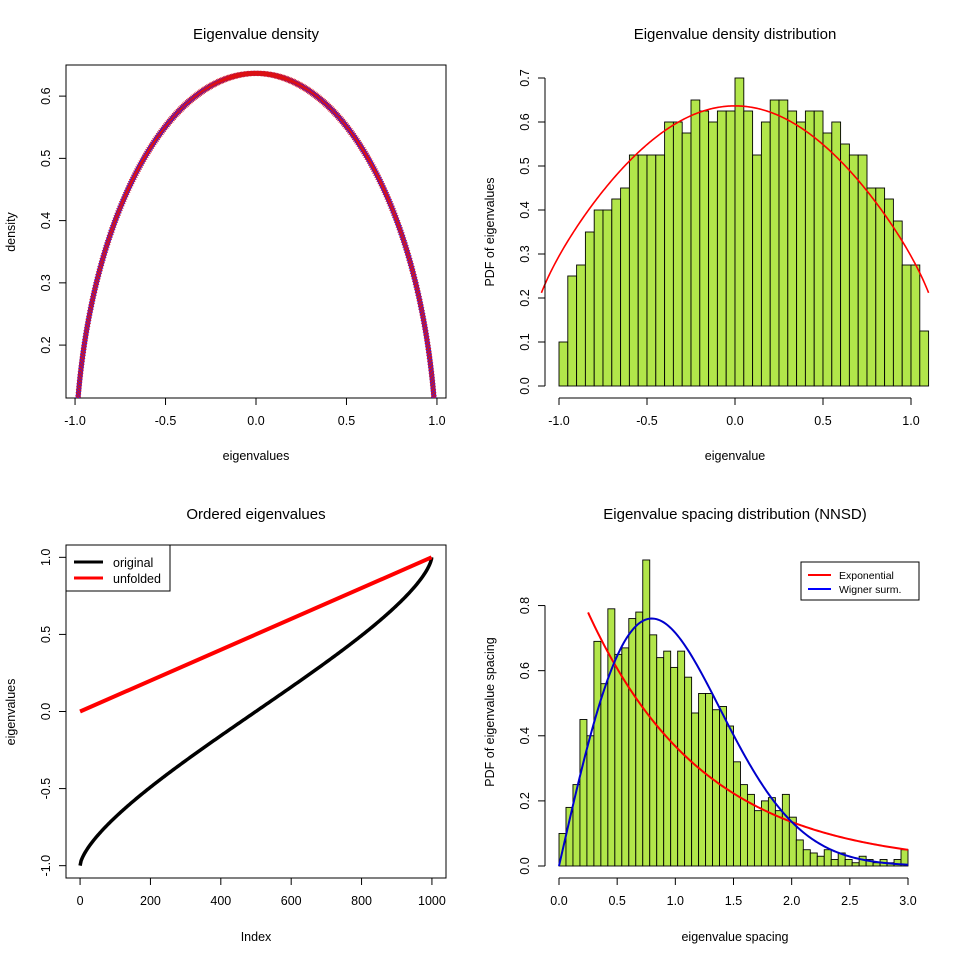 Image resolution: width=960 pixels, height=960 pixels. Describe the element at coordinates (490, 231) in the screenshot. I see `y-axis-label: PDF of eigenvalues` at that location.